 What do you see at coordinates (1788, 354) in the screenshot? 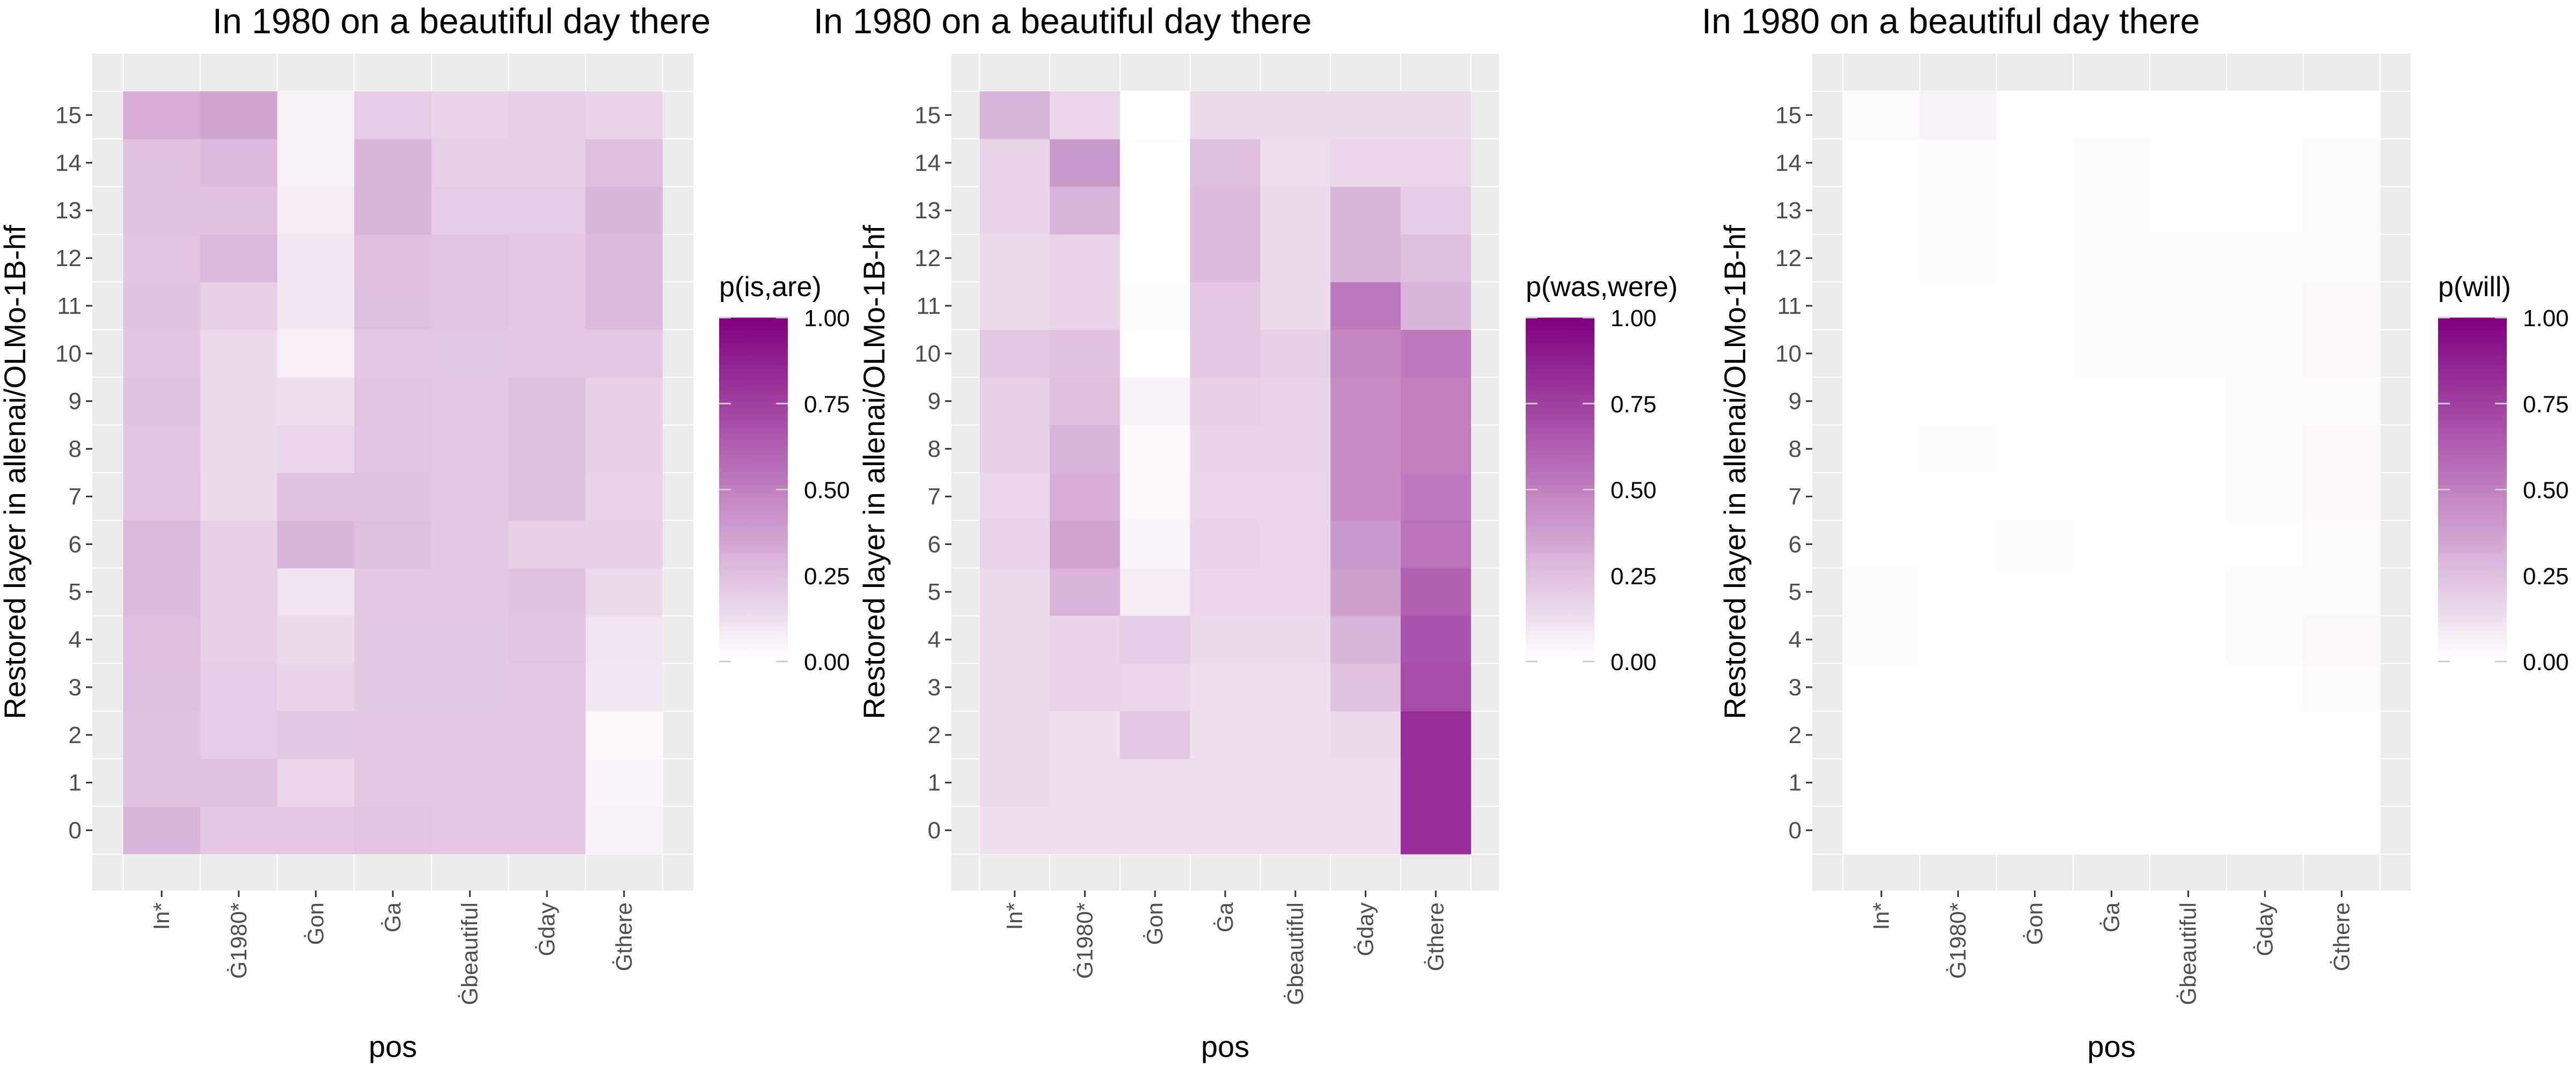
I see `y-tick-label: 10` at bounding box center [1788, 354].